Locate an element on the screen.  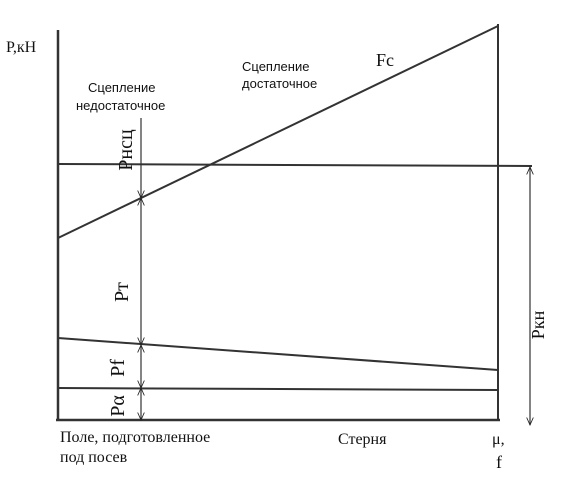
force-label: Рf is located at coordinates (118, 368).